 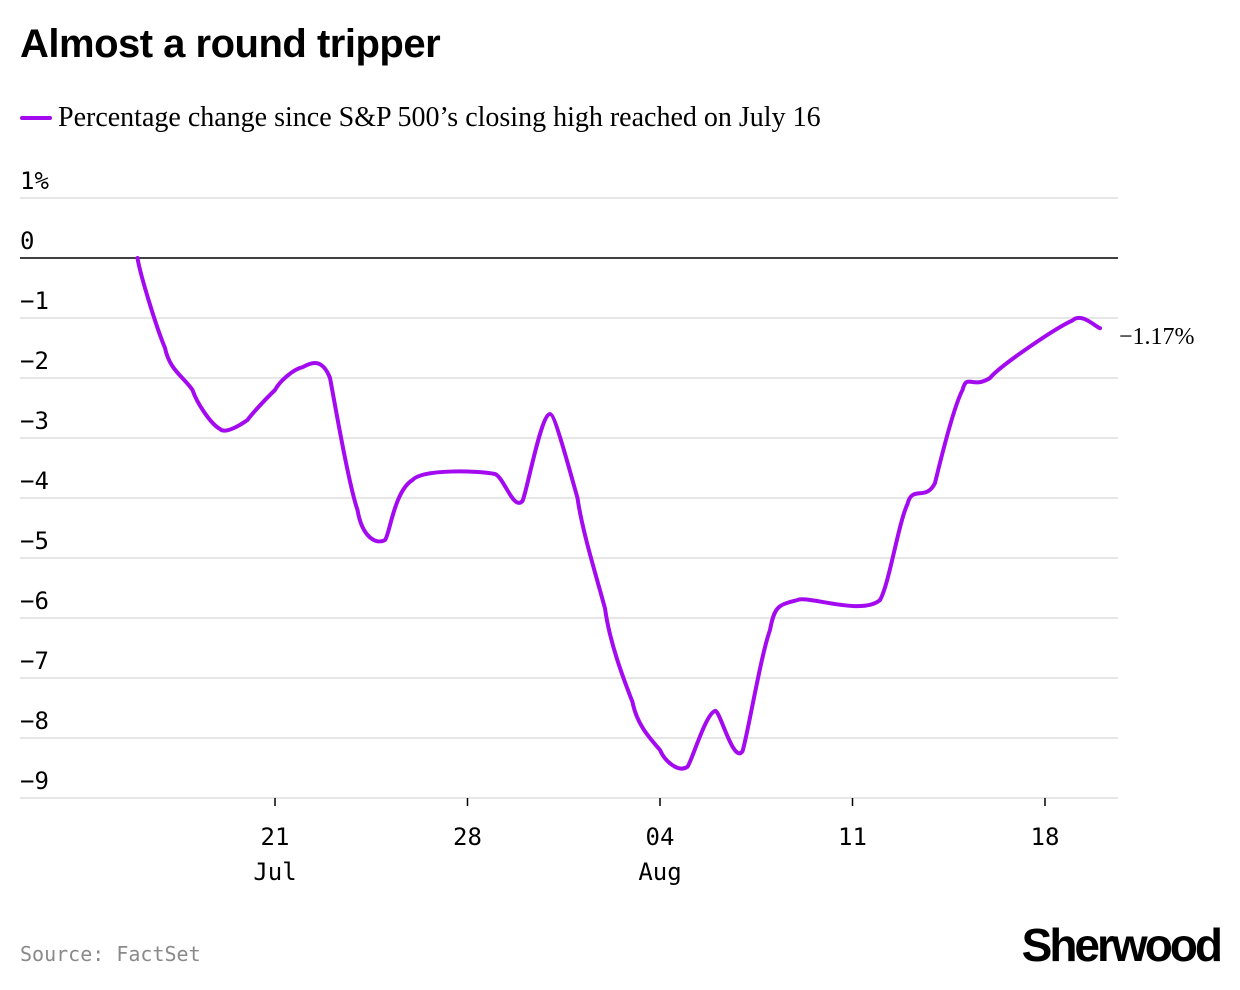 What do you see at coordinates (275, 837) in the screenshot?
I see `x-tick-label: 21` at bounding box center [275, 837].